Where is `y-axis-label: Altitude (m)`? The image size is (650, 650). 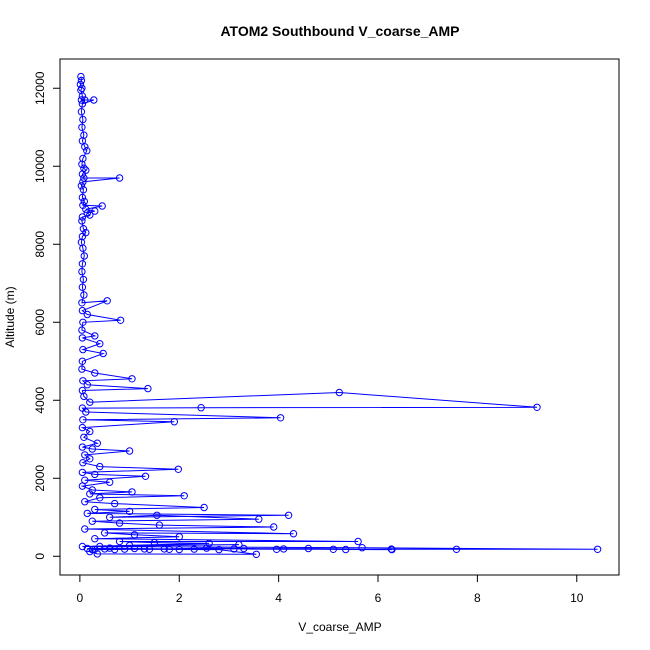
y-axis-label: Altitude (m) is located at coordinates (10, 316).